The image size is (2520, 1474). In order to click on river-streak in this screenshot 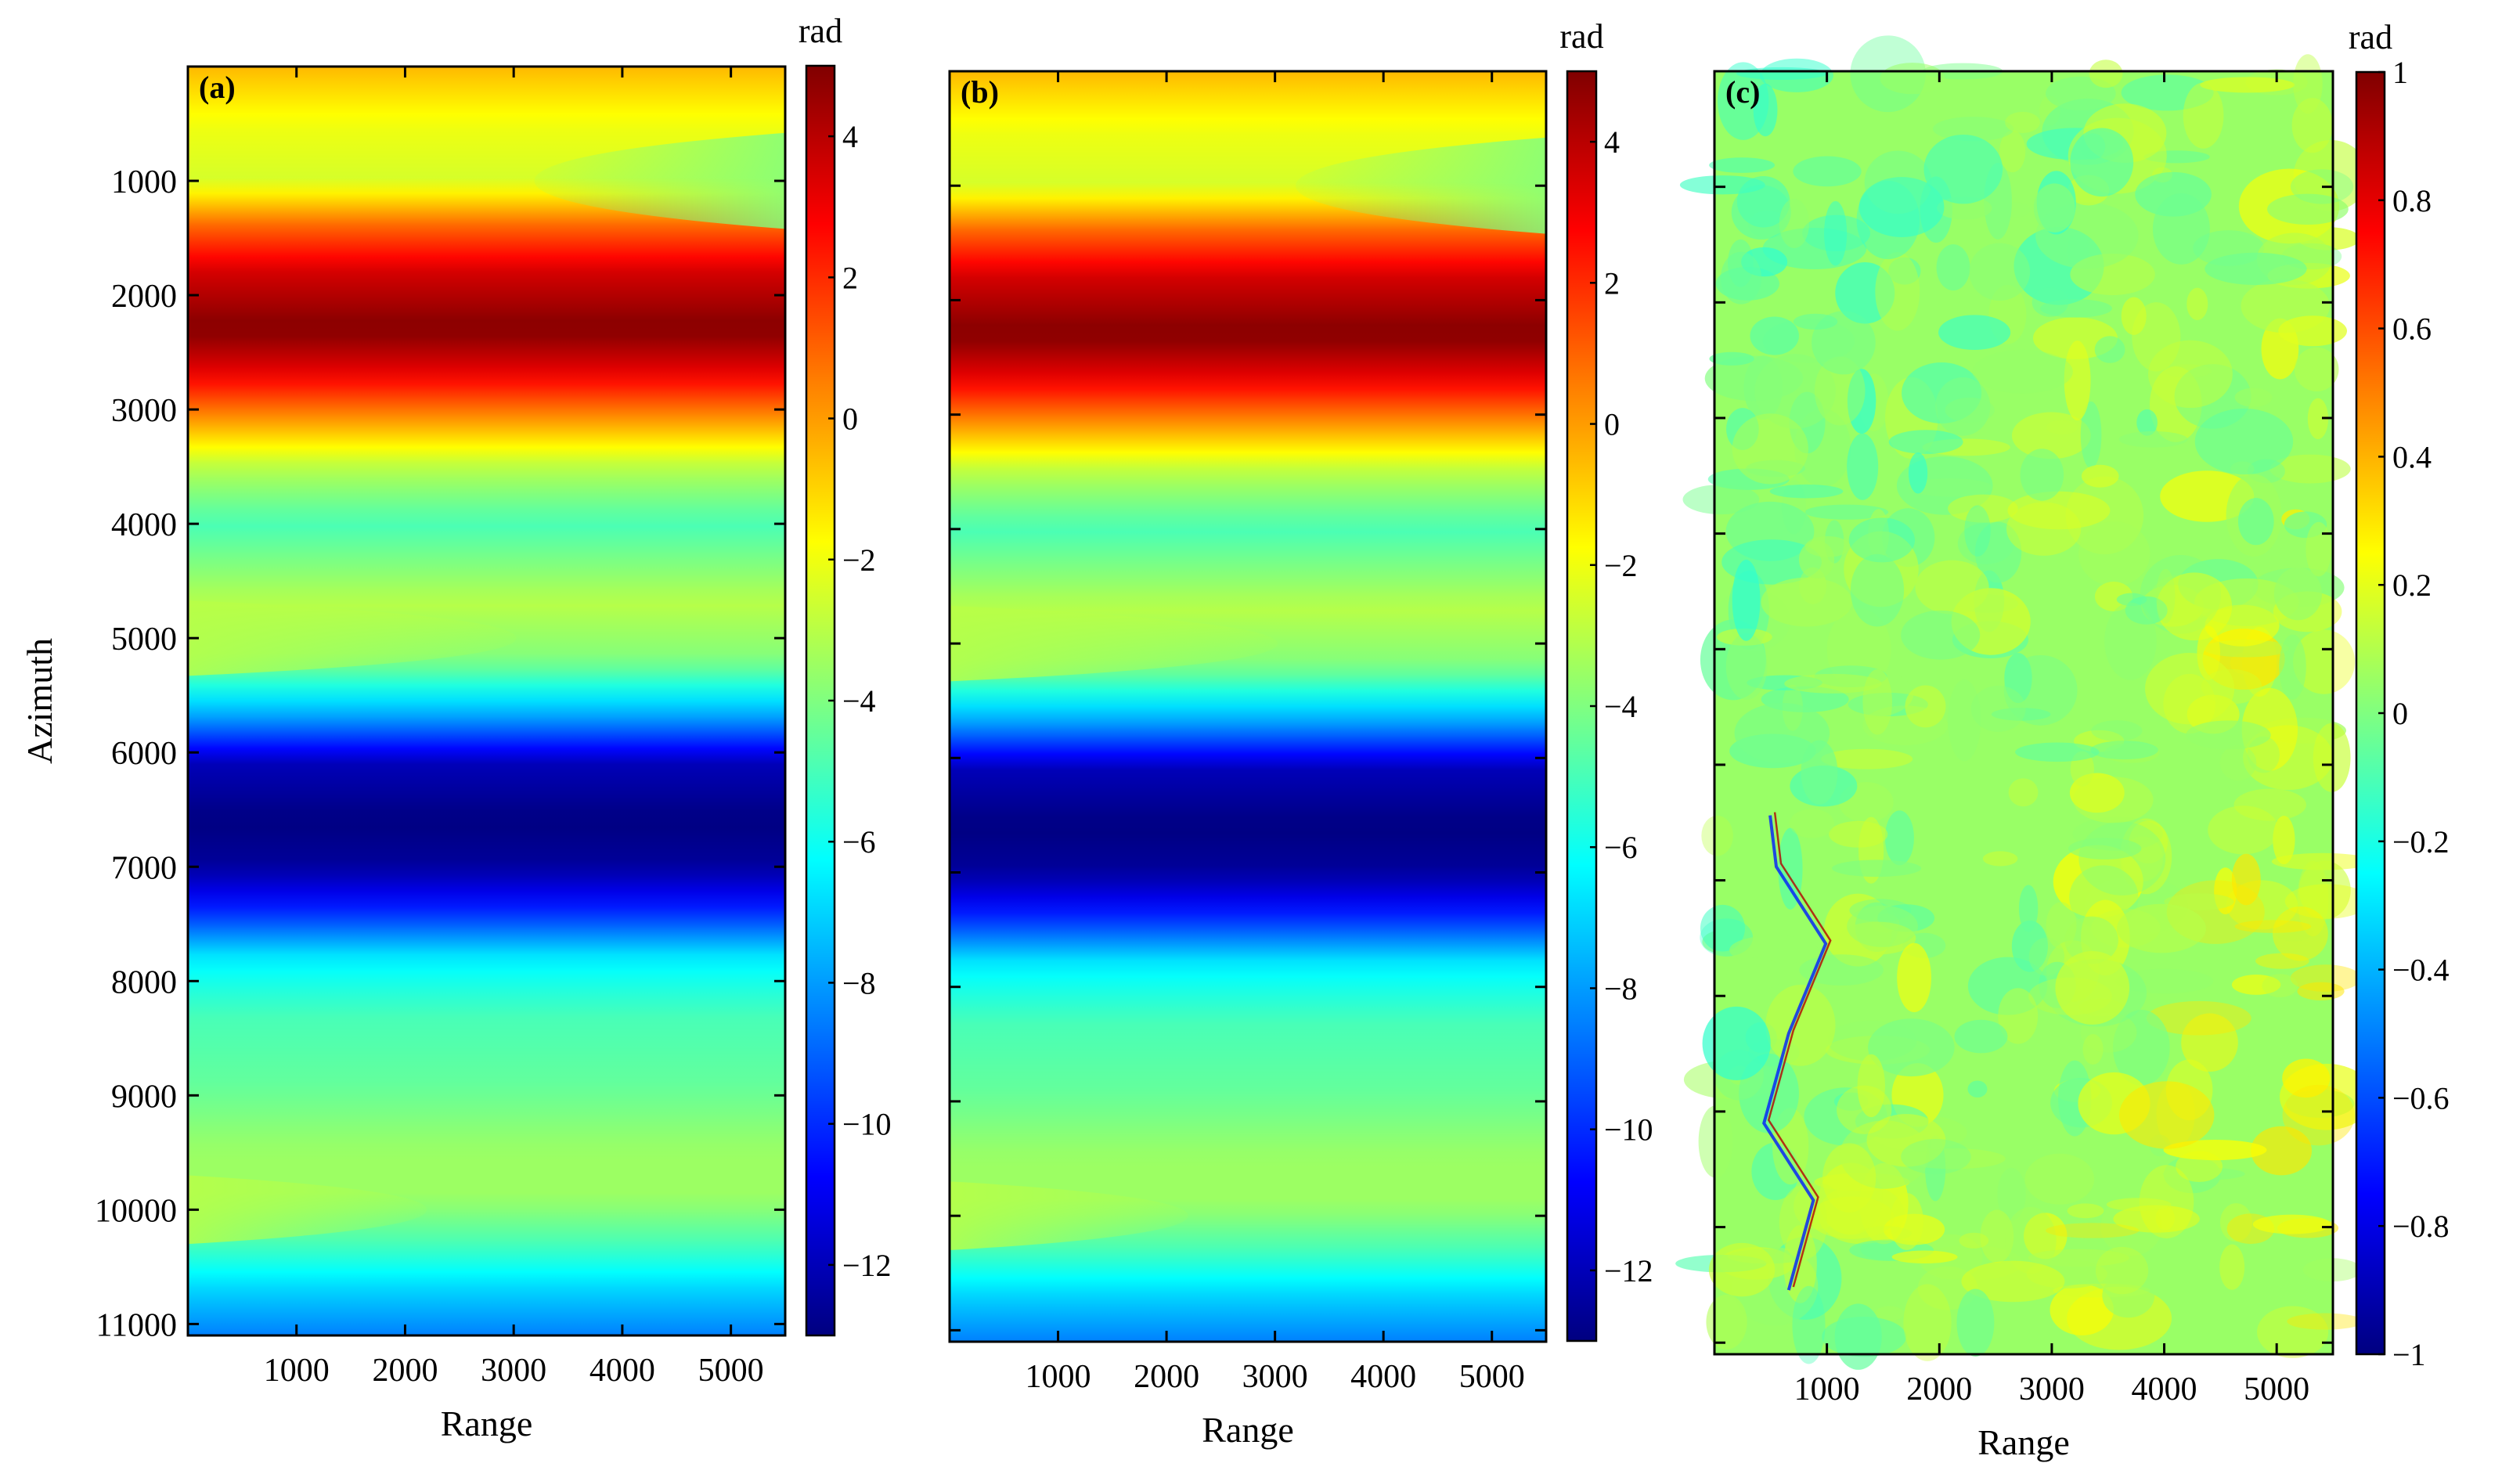, I will do `click(1795, 1053)`.